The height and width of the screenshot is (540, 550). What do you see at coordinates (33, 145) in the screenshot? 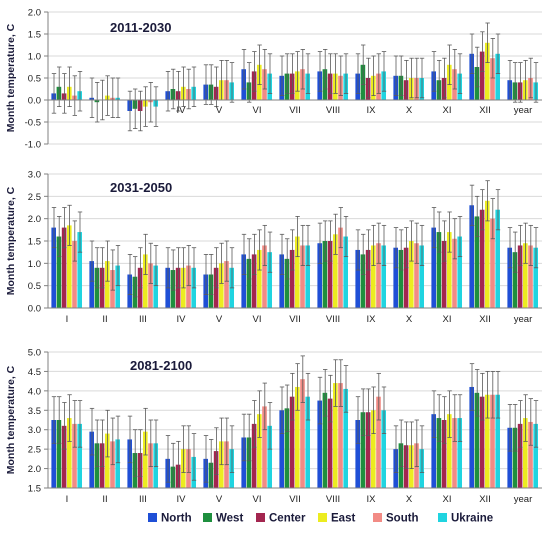
I see `y-tick-label: -1.0` at bounding box center [33, 145].